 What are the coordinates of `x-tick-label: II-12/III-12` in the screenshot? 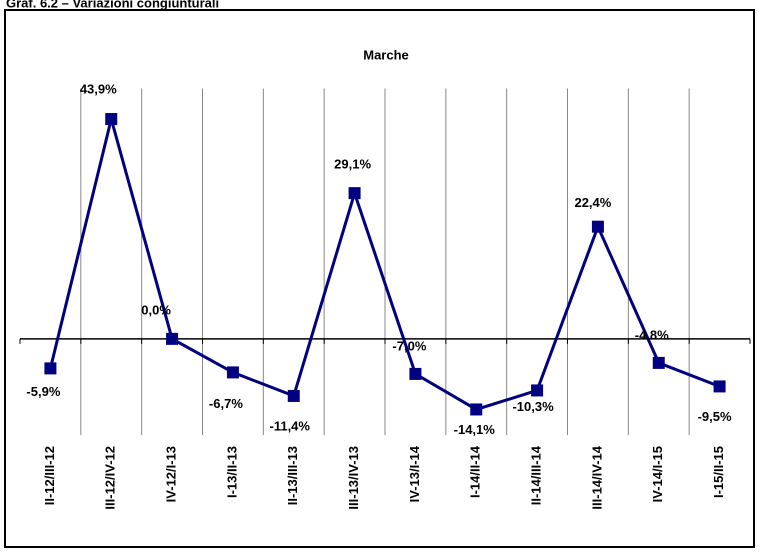 It's located at (49, 475).